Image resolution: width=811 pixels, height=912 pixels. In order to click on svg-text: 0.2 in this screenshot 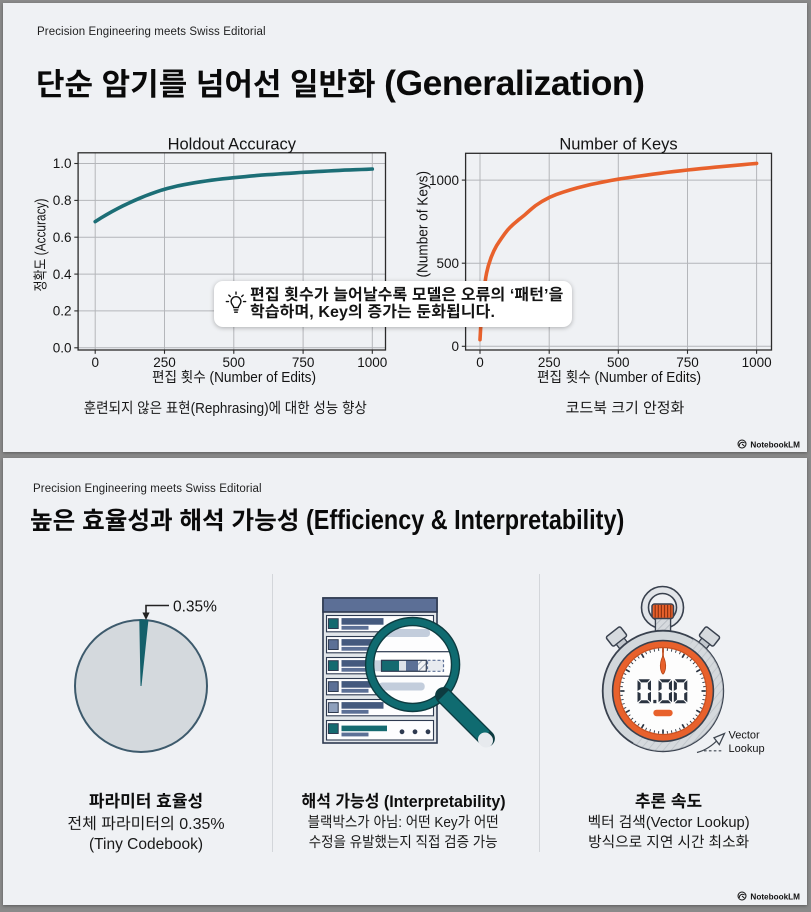, I will do `click(62, 311)`.